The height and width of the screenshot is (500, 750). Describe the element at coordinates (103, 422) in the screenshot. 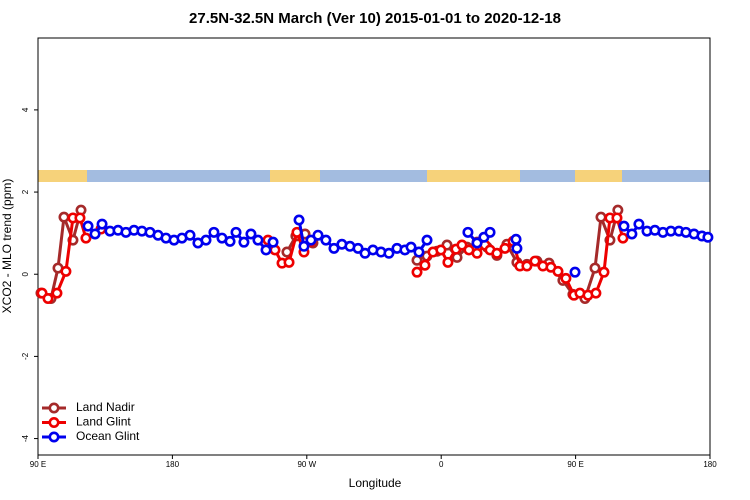

I see `legend-label: Land Glint` at that location.